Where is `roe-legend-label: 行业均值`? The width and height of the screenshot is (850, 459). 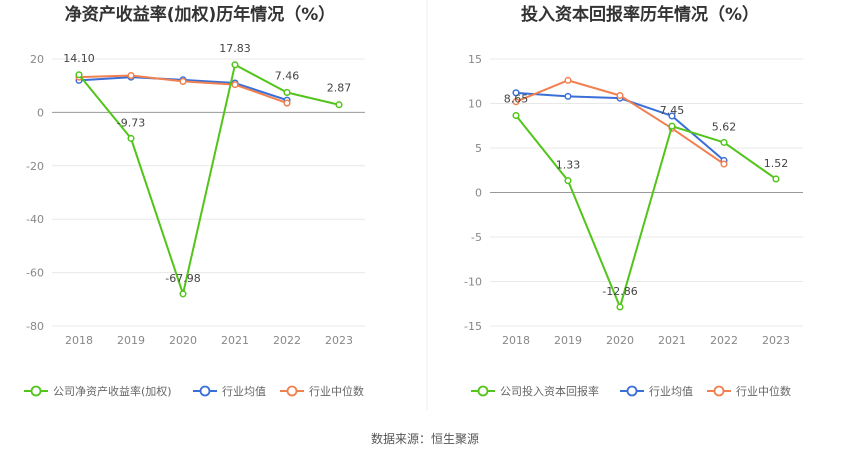 roe-legend-label: 行业均值 is located at coordinates (244, 391).